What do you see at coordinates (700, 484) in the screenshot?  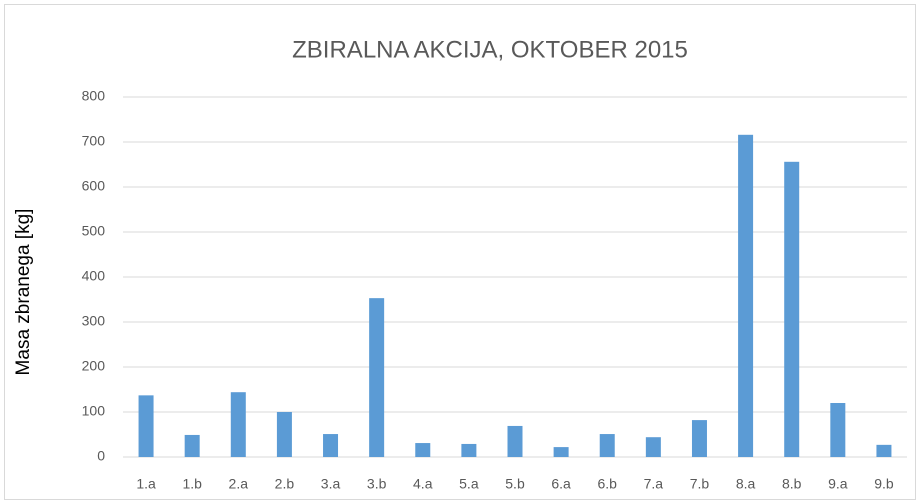 I see `x-tick-label: 7.b` at bounding box center [700, 484].